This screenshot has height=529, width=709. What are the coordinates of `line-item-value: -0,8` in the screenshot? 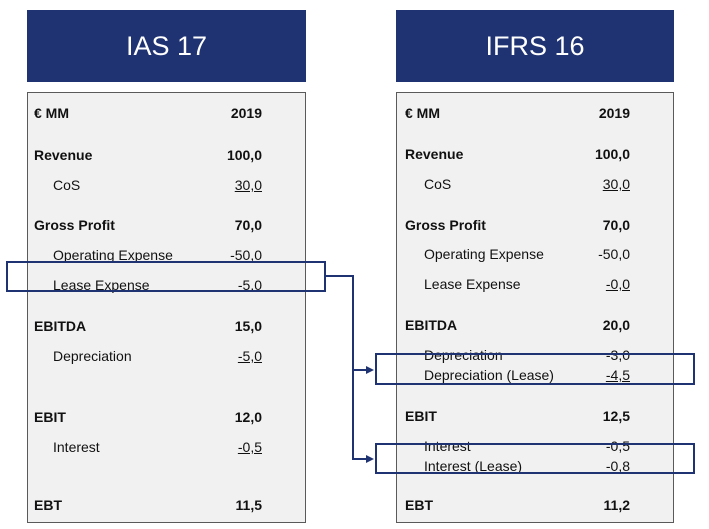 It's located at (617, 466).